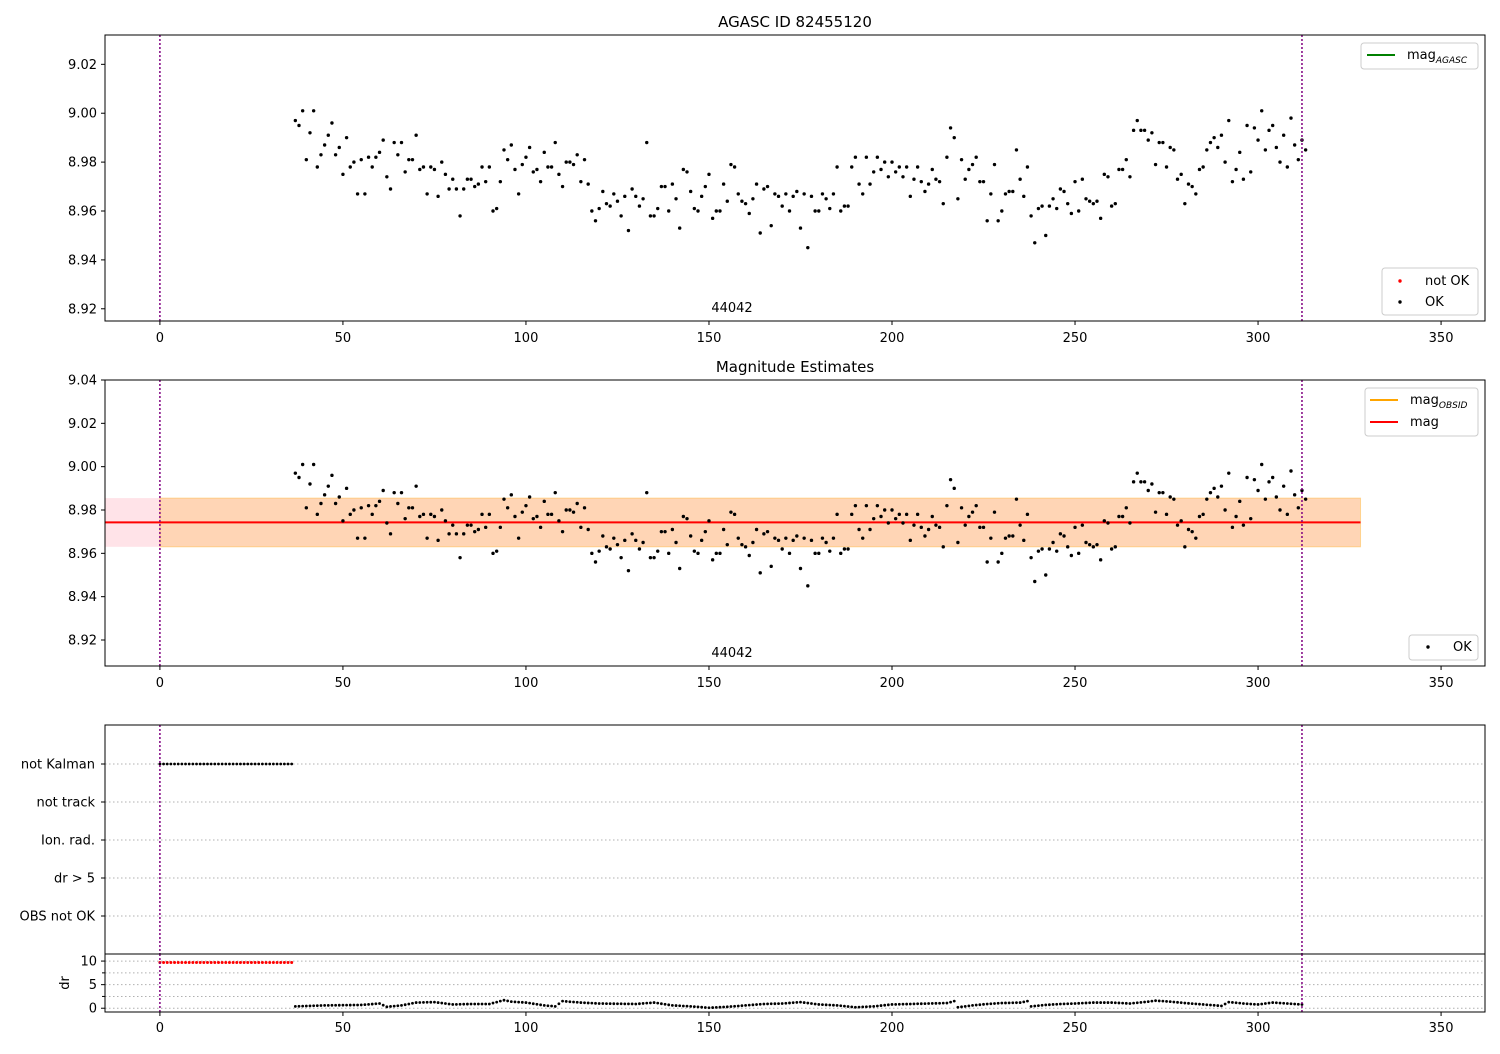  I want to click on y-tick-label: 8.96, so click(82, 212).